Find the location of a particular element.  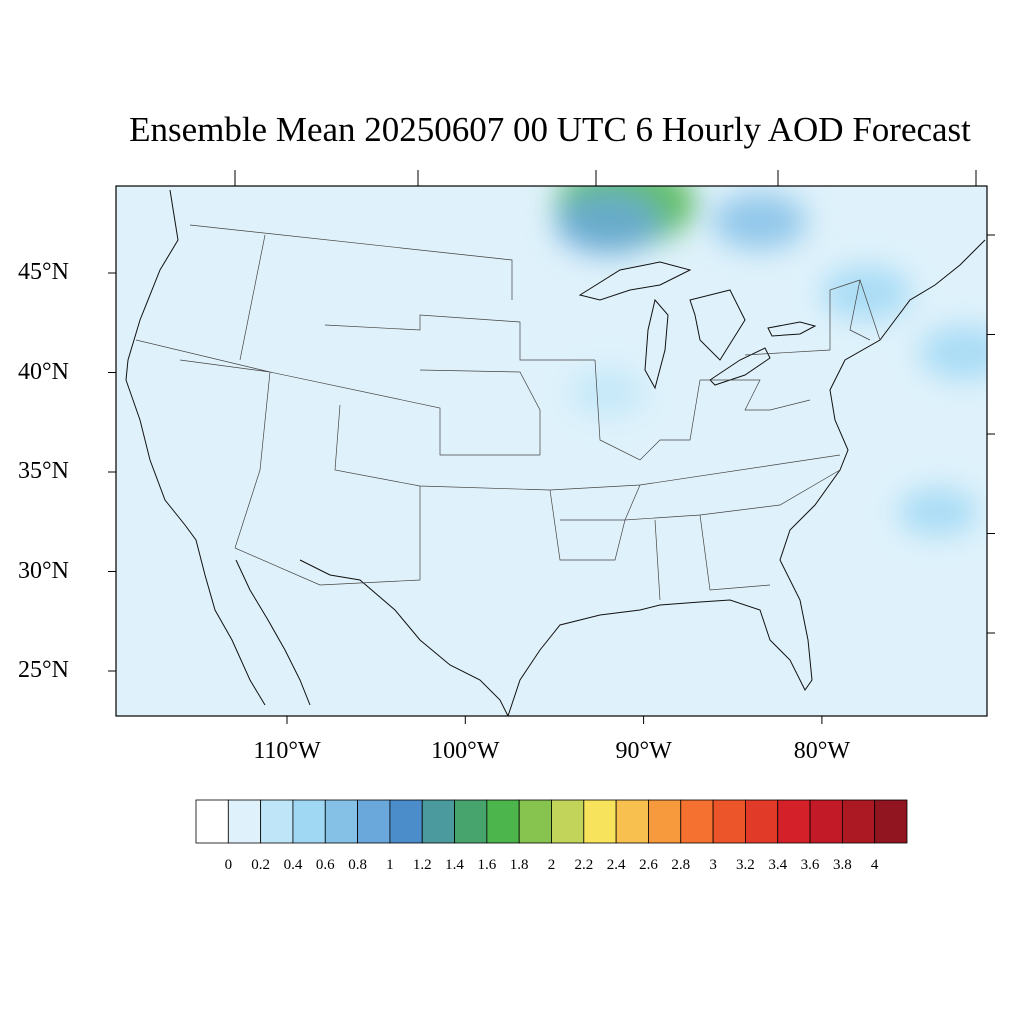

colorbar-label-2: 0.4 is located at coordinates (293, 865).